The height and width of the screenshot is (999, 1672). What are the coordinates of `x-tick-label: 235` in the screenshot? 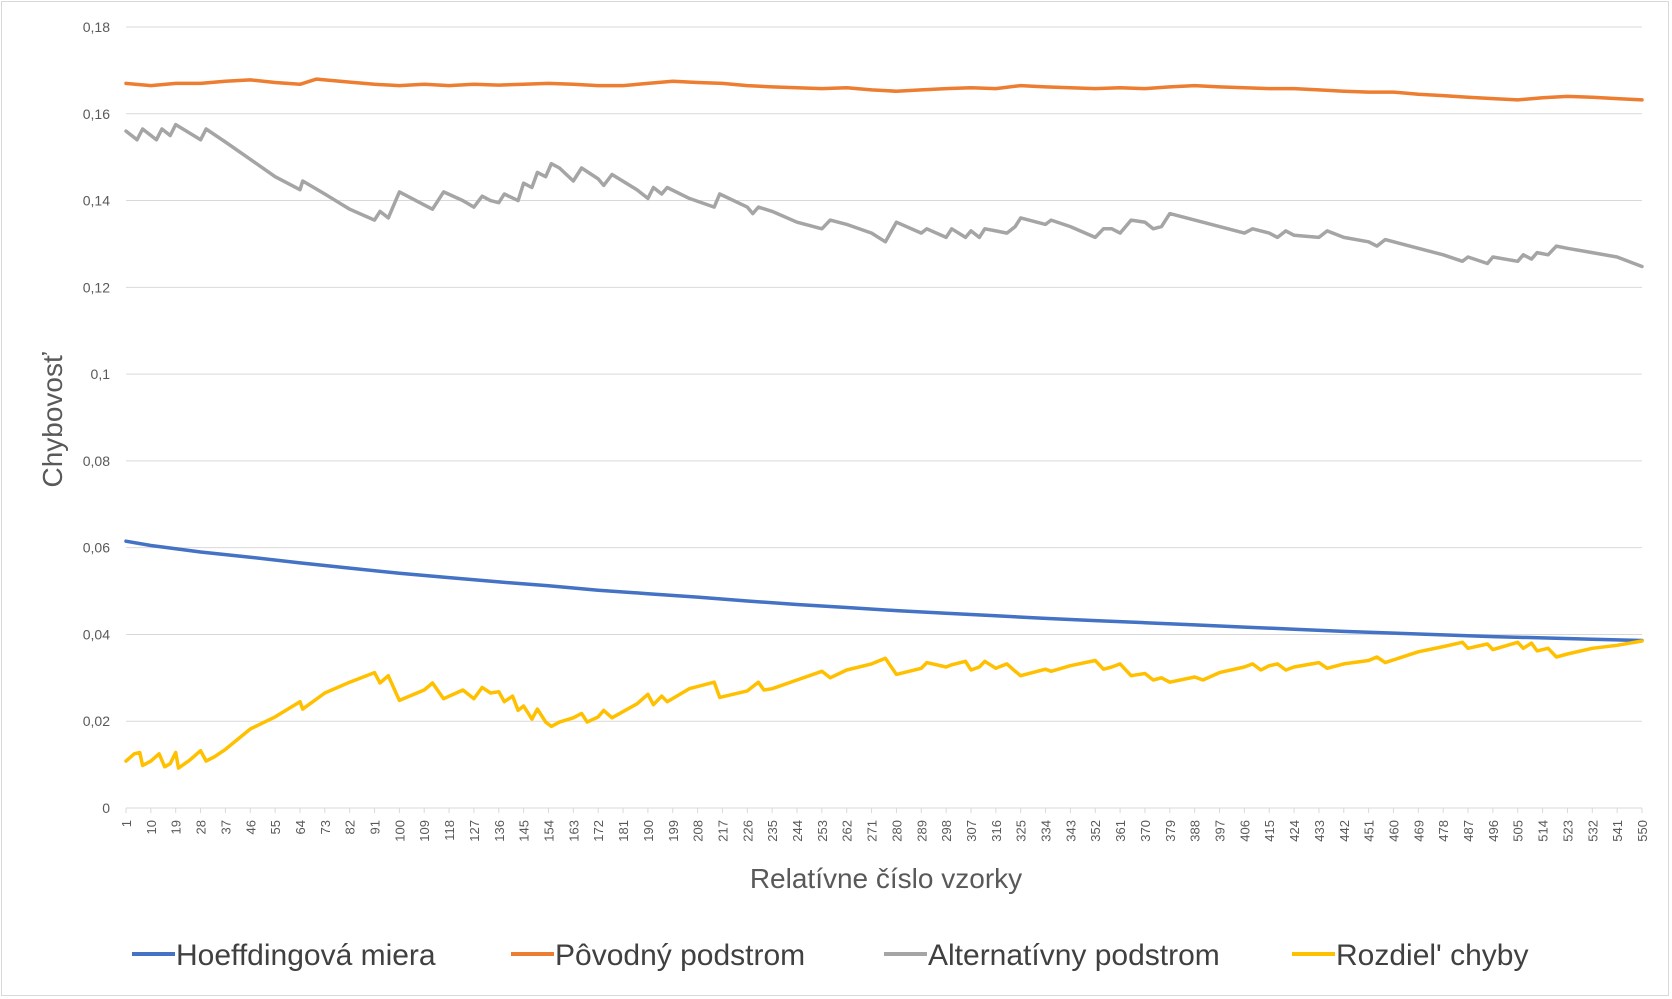 It's located at (772, 831).